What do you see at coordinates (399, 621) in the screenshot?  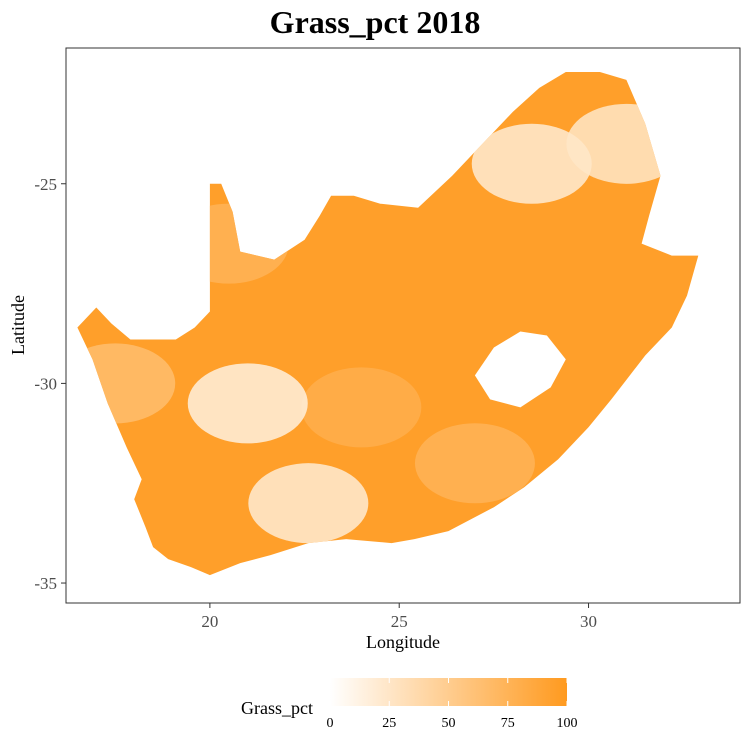 I see `x-tick-label: 25` at bounding box center [399, 621].